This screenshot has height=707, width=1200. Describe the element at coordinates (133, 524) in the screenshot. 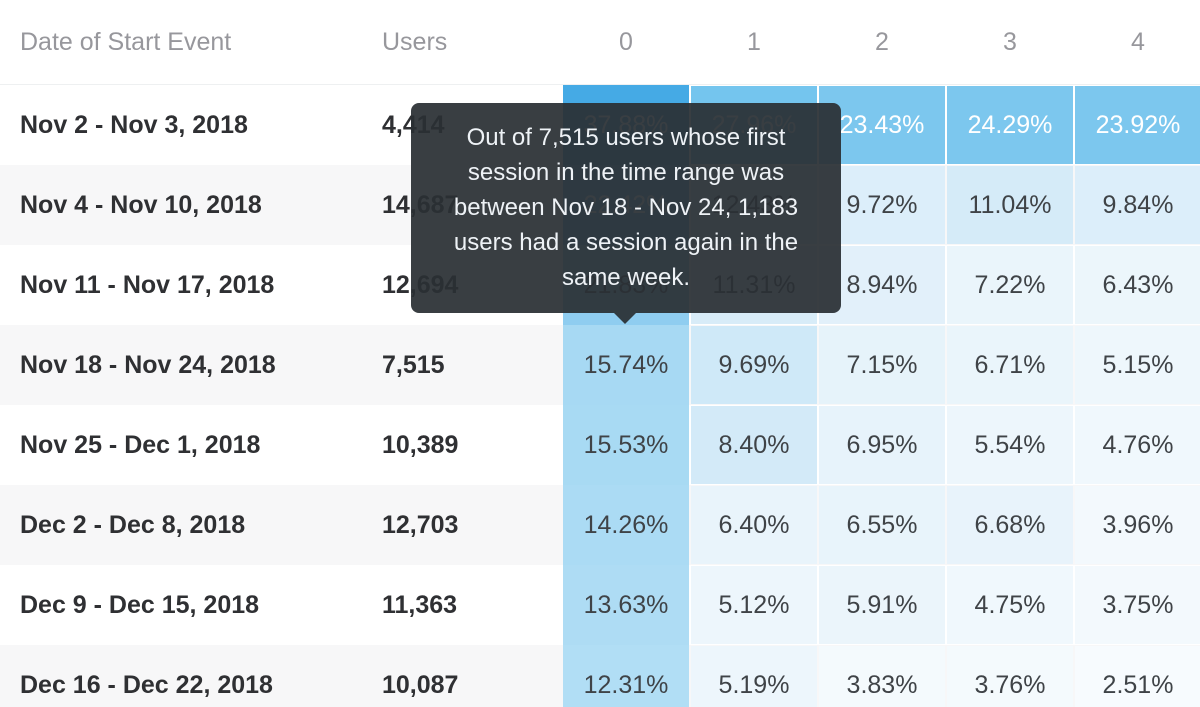

I see `cohort-date-cell: Dec 2 - Dec 8, 2018` at that location.